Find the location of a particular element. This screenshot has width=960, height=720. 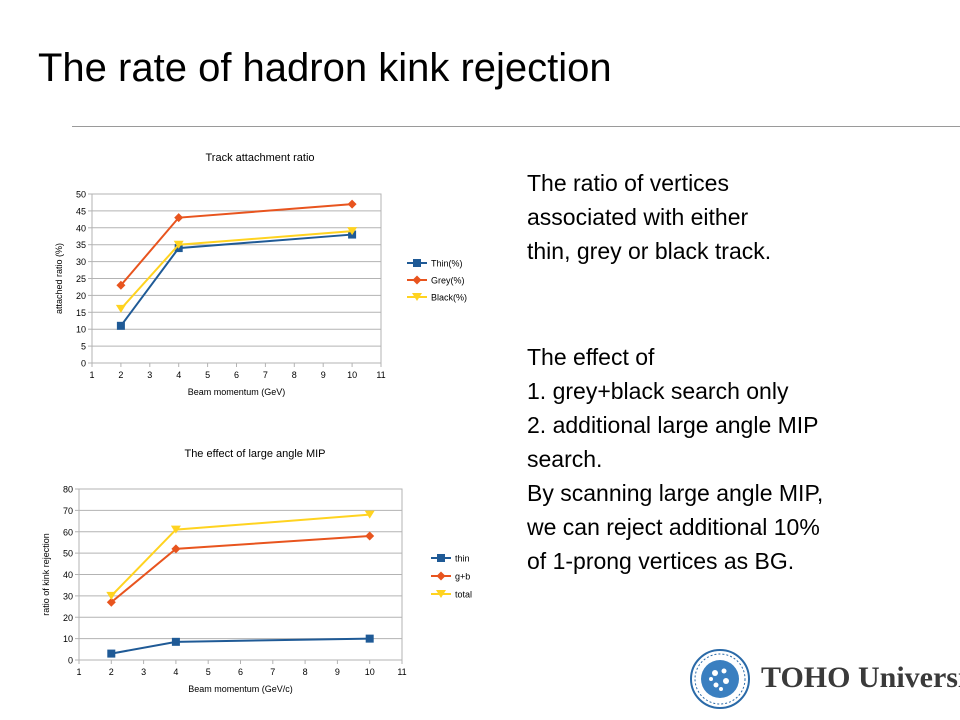

legend-label: g+b is located at coordinates (462, 577).